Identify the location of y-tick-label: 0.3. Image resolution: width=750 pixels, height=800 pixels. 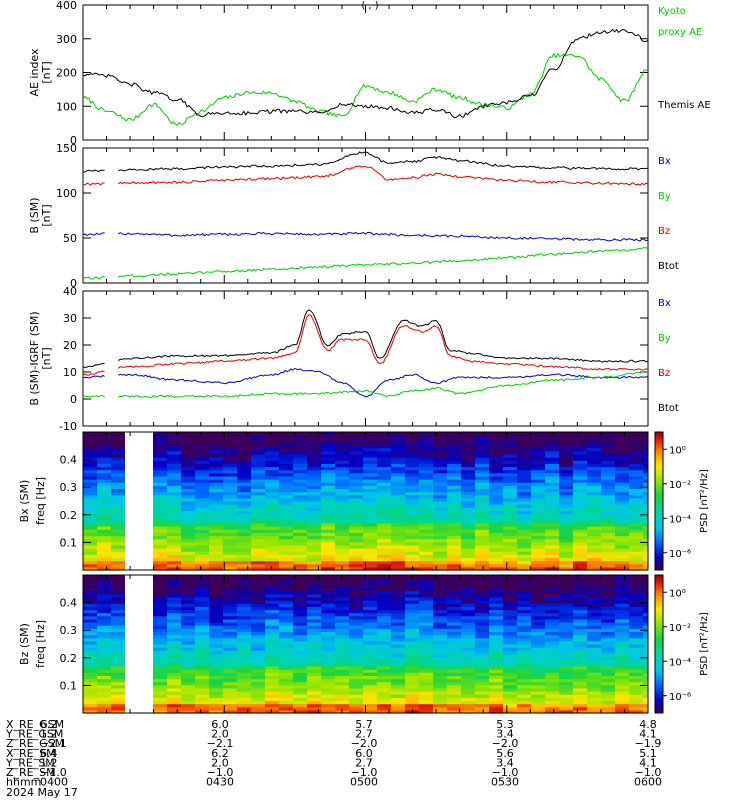
(69, 487).